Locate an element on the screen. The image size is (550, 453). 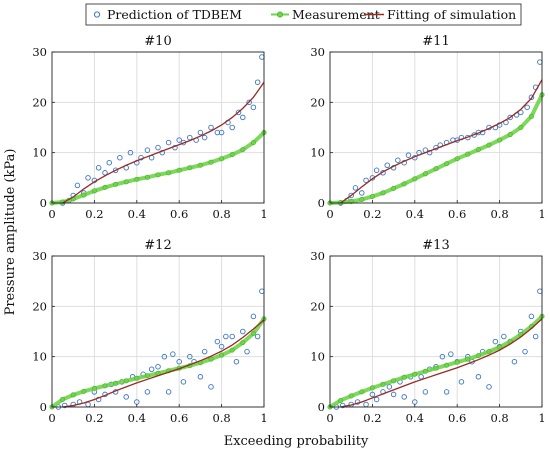
subplot-title: #12 is located at coordinates (157, 245).